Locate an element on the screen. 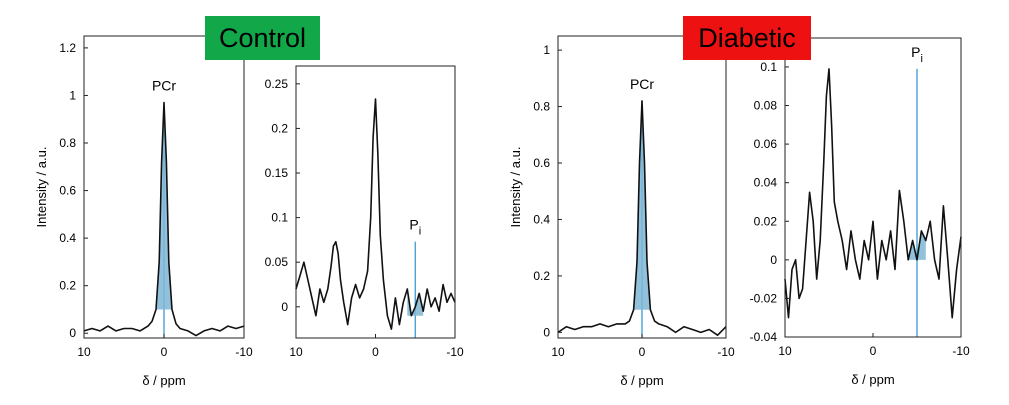 Image resolution: width=1009 pixels, height=405 pixels. panel-4-spectrum-line is located at coordinates (873, 193).